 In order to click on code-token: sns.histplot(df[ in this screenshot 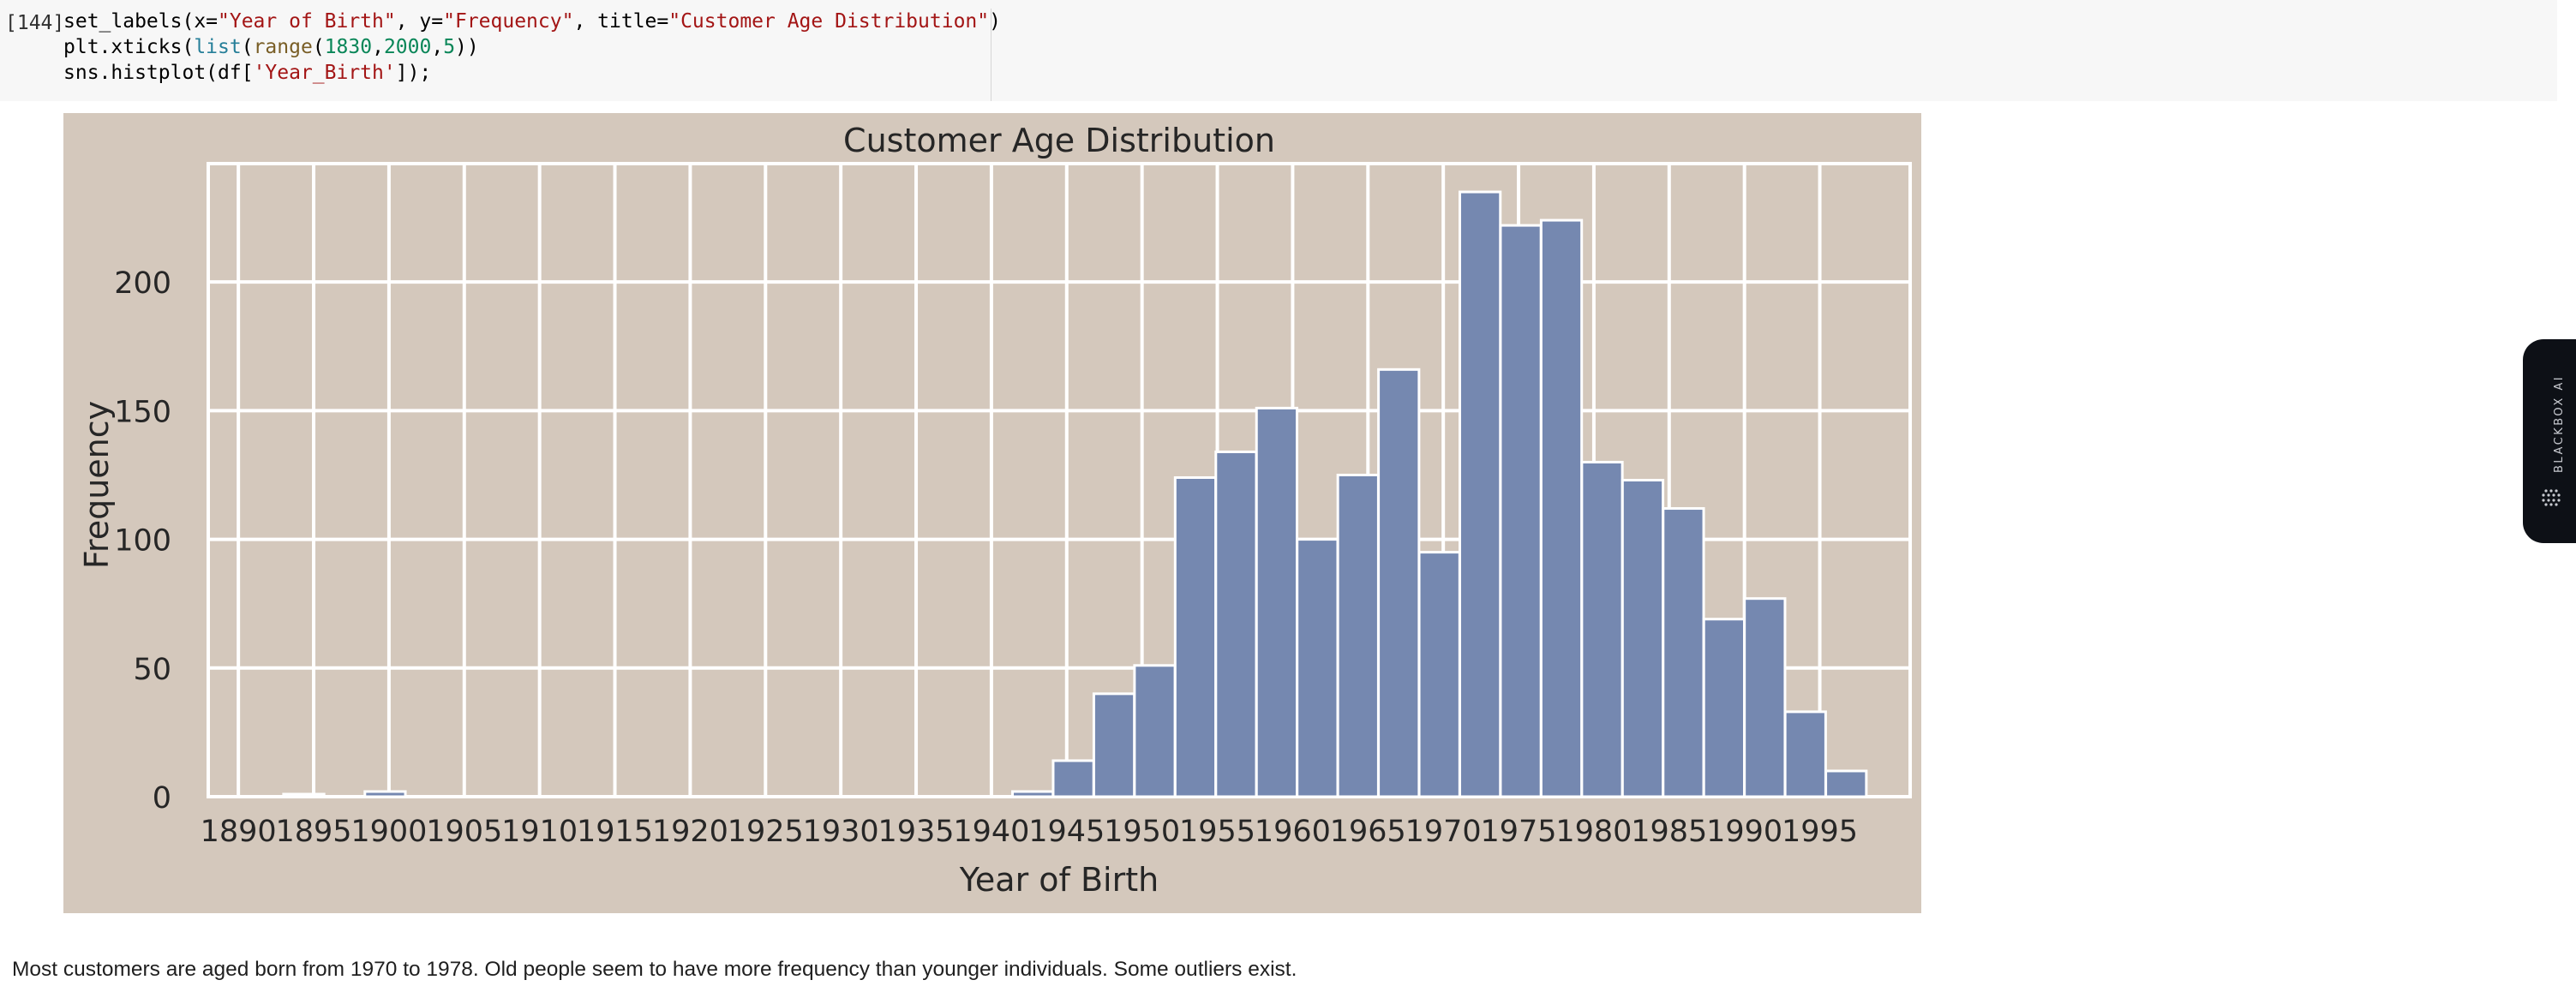, I will do `click(158, 73)`.